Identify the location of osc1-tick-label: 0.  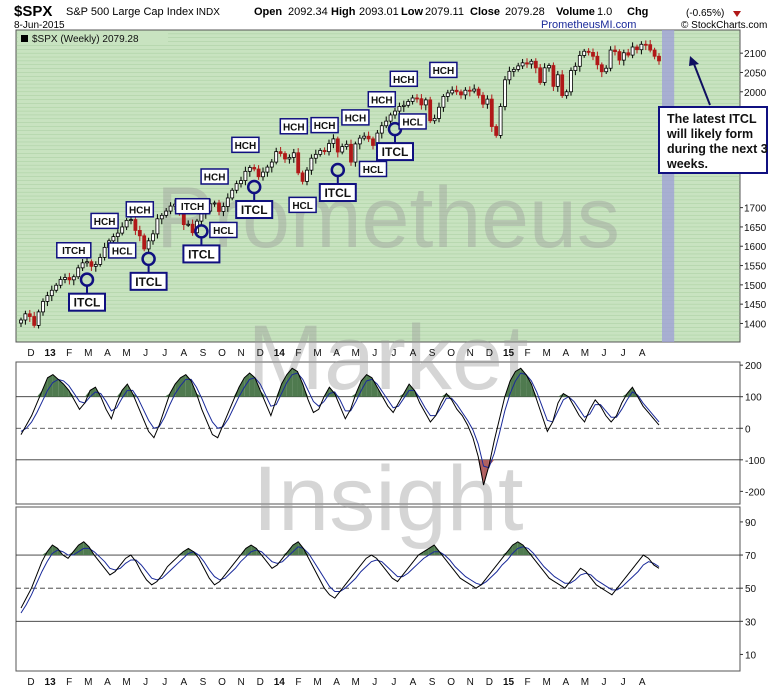
(748, 429).